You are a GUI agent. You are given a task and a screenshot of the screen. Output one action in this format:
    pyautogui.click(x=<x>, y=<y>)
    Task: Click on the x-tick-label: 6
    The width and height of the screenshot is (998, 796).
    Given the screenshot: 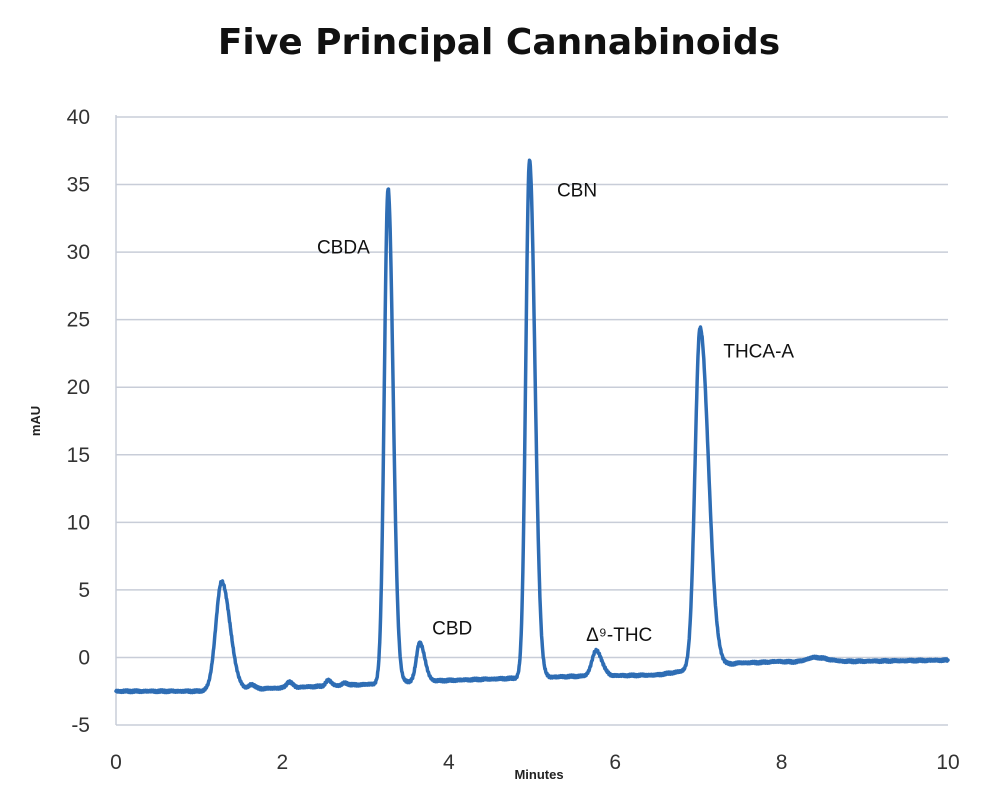 What is the action you would take?
    pyautogui.click(x=615, y=762)
    